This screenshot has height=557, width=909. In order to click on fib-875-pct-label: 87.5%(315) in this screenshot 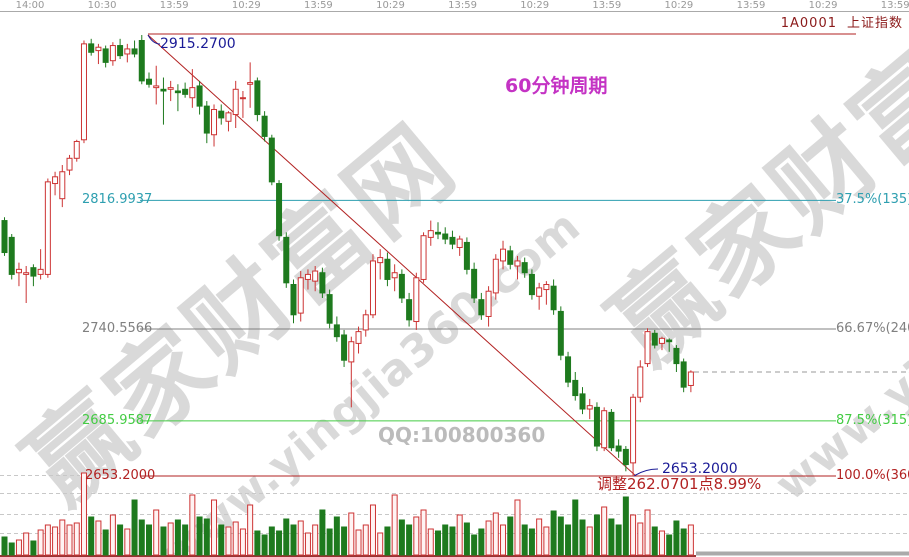, I will do `click(872, 420)`.